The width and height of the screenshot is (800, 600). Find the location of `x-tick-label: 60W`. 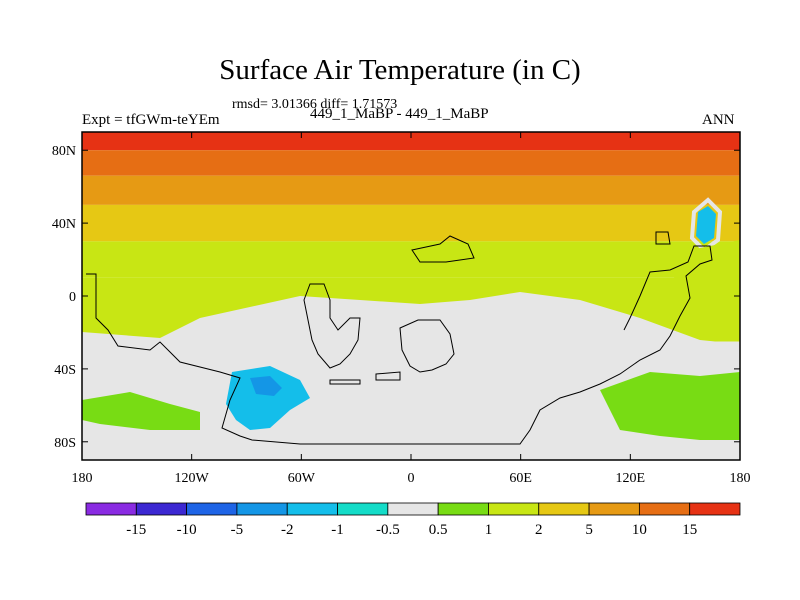

x-tick-label: 60W is located at coordinates (302, 478).